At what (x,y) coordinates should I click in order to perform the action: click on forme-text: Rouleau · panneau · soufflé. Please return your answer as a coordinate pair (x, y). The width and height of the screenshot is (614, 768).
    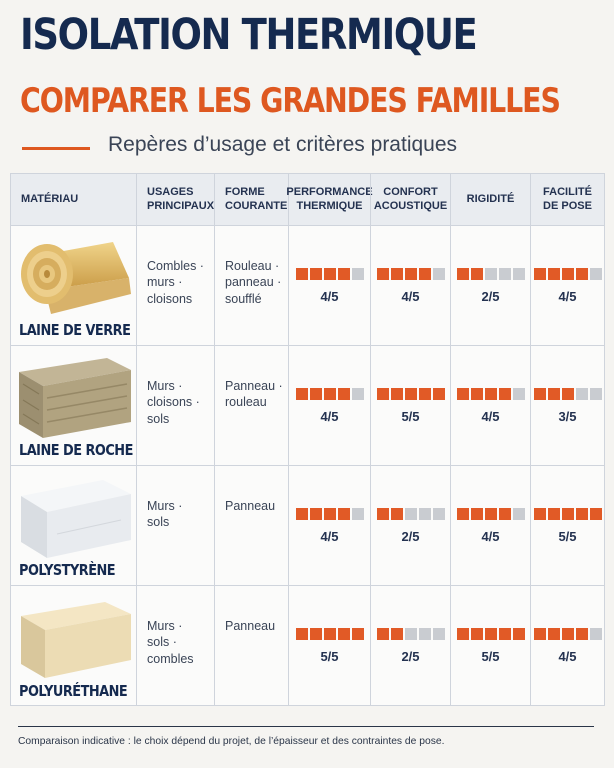
    Looking at the image, I should click on (253, 282).